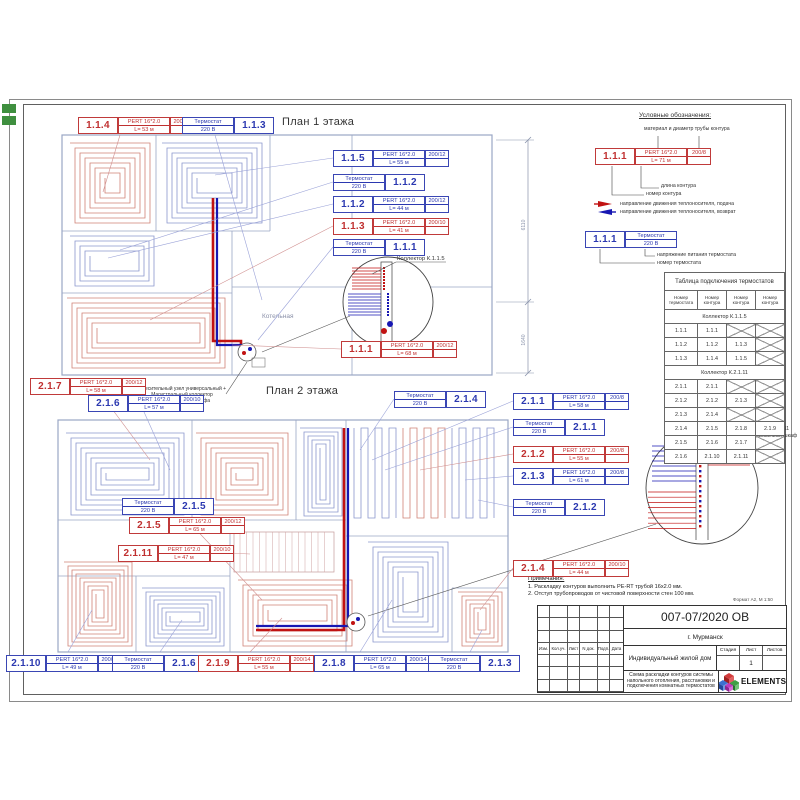  Describe the element at coordinates (741, 344) in the screenshot. I see `table-cell: 1.1.3` at that location.